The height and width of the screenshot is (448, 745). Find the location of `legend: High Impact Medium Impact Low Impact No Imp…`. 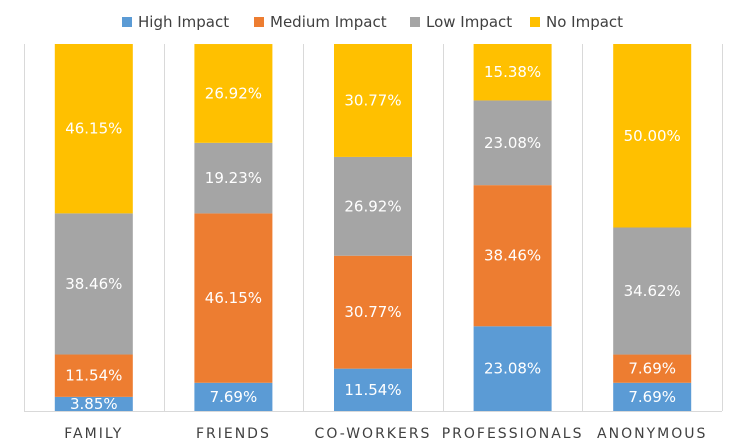

legend: High Impact Medium Impact Low Impact No Imp… is located at coordinates (372, 22).